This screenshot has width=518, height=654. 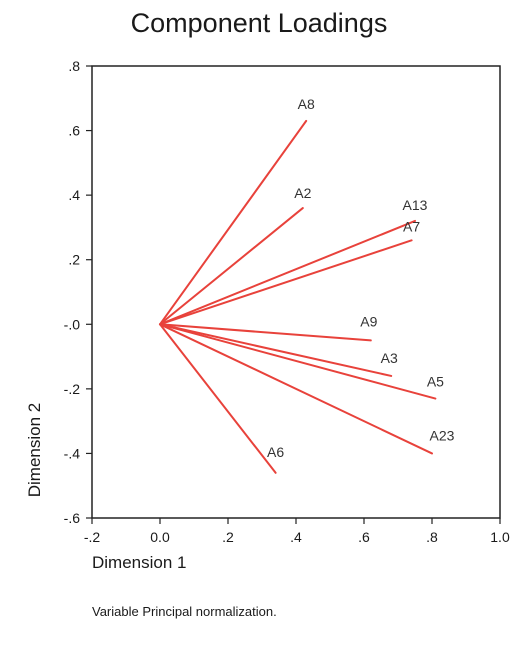 What do you see at coordinates (74, 66) in the screenshot?
I see `y-tick-label: .8` at bounding box center [74, 66].